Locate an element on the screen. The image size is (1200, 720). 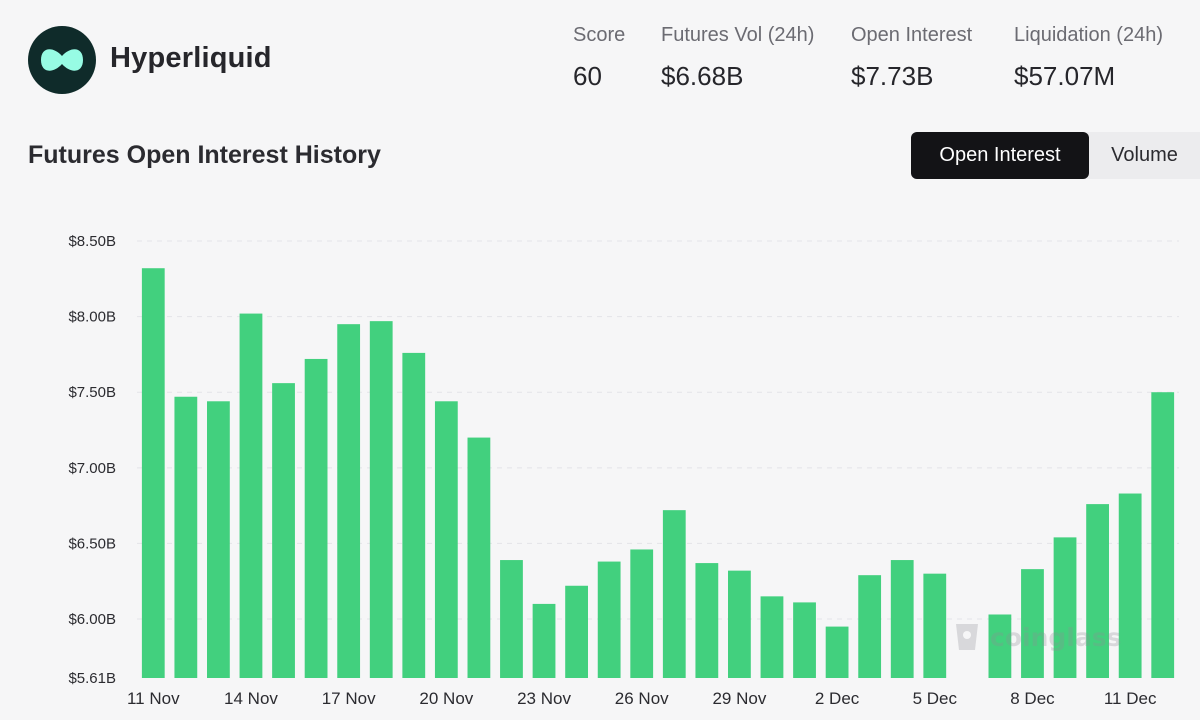
x-tick-label: 11 Dec is located at coordinates (1130, 698).